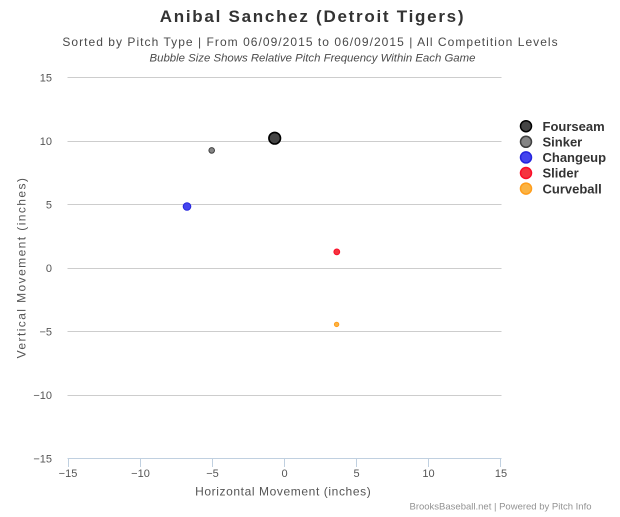 Image resolution: width=620 pixels, height=517 pixels. Describe the element at coordinates (575, 157) in the screenshot. I see `svg-text: Changeup` at that location.